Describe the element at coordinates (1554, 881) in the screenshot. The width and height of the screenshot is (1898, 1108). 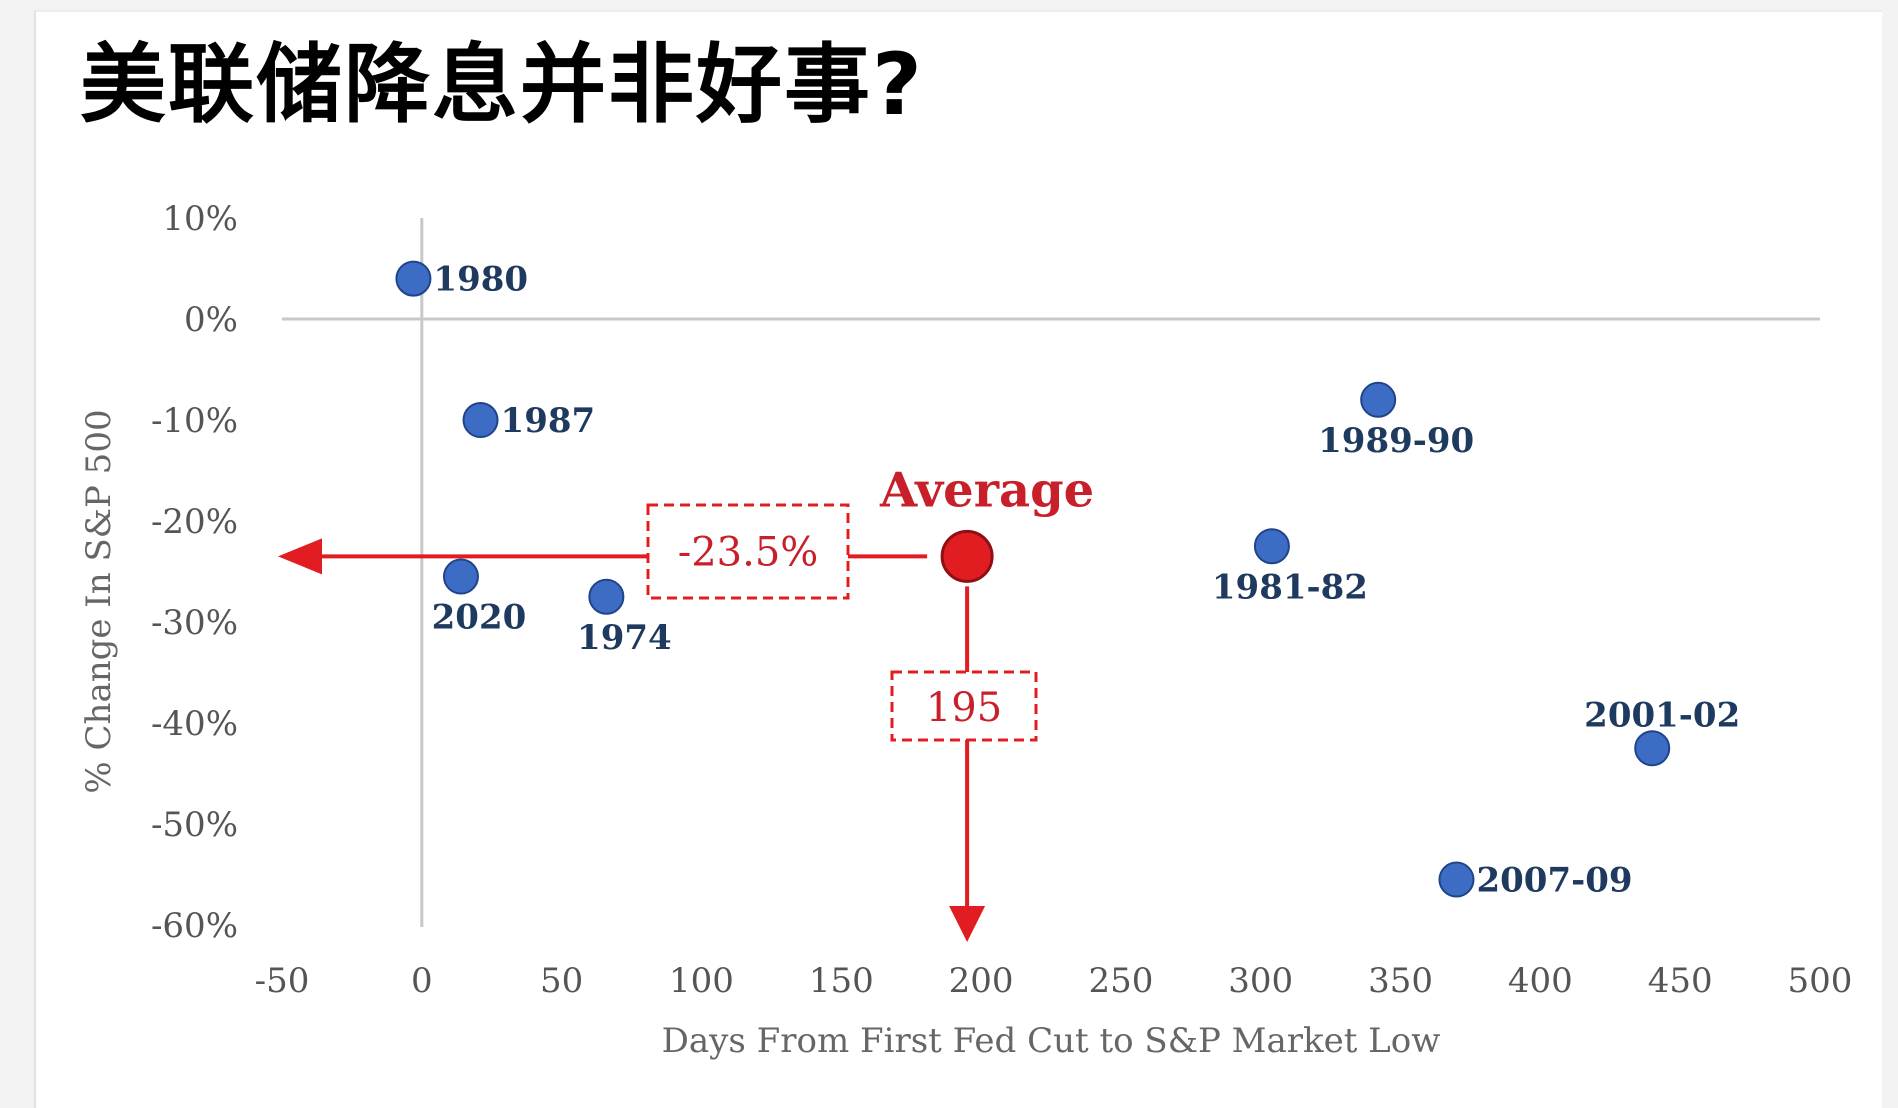
I see `data-point-label: 2007-09` at that location.